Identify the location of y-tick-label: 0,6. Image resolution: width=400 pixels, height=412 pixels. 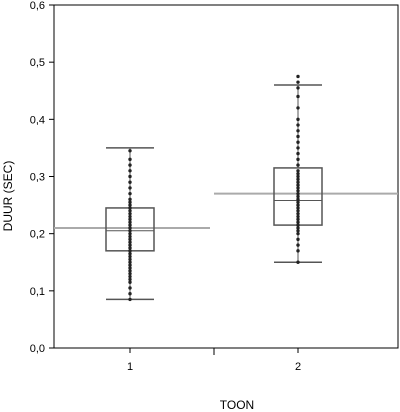
(37, 6).